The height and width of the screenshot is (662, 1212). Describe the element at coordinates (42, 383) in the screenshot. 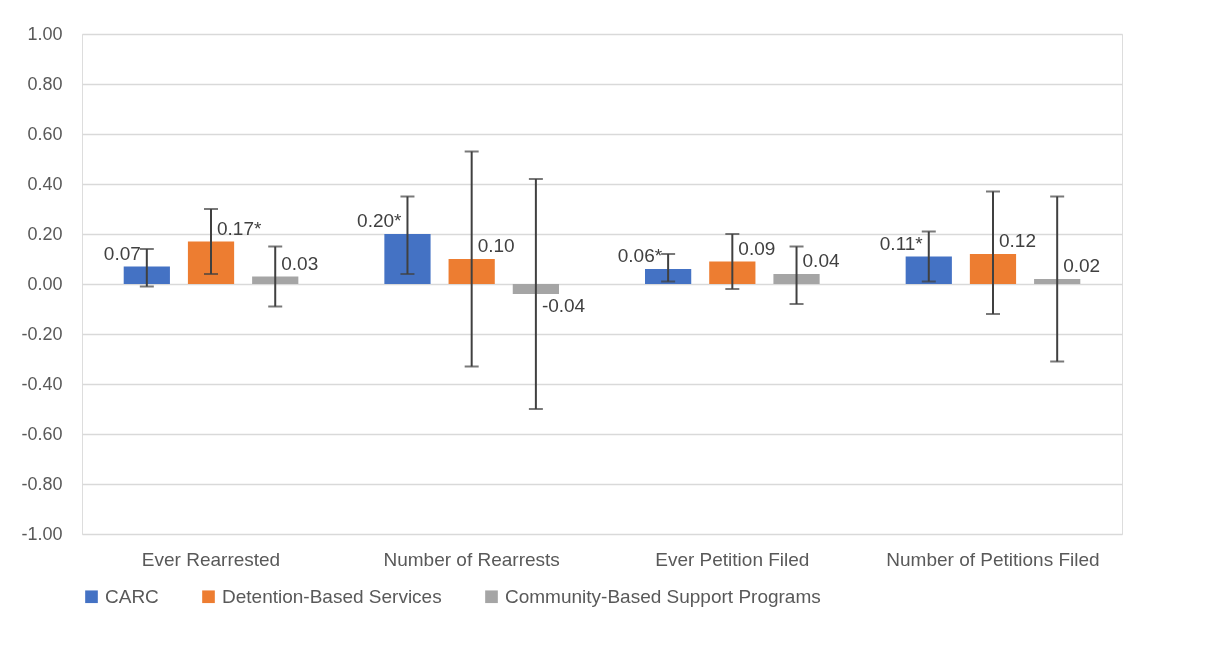

I see `y-tick-label: -0.40` at that location.